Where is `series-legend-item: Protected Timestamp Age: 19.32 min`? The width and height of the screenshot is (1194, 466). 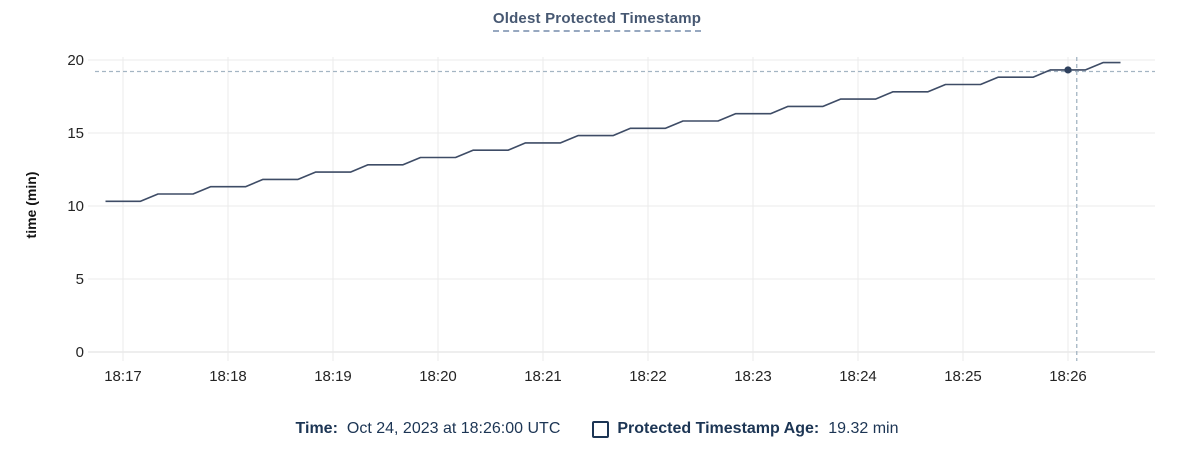
series-legend-item: Protected Timestamp Age: 19.32 min is located at coordinates (745, 429).